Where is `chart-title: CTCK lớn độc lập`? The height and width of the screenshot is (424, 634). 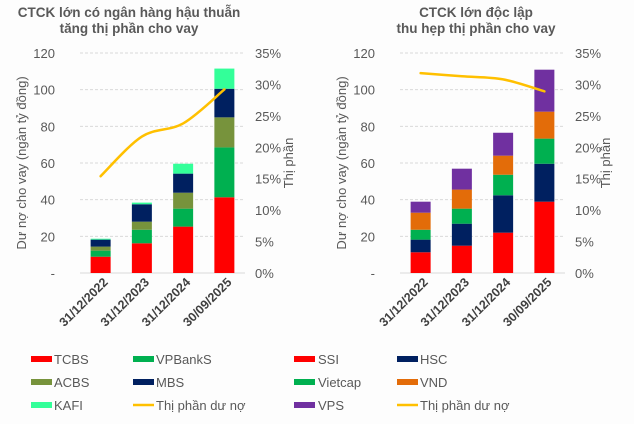 chart-title: CTCK lớn độc lập is located at coordinates (476, 12).